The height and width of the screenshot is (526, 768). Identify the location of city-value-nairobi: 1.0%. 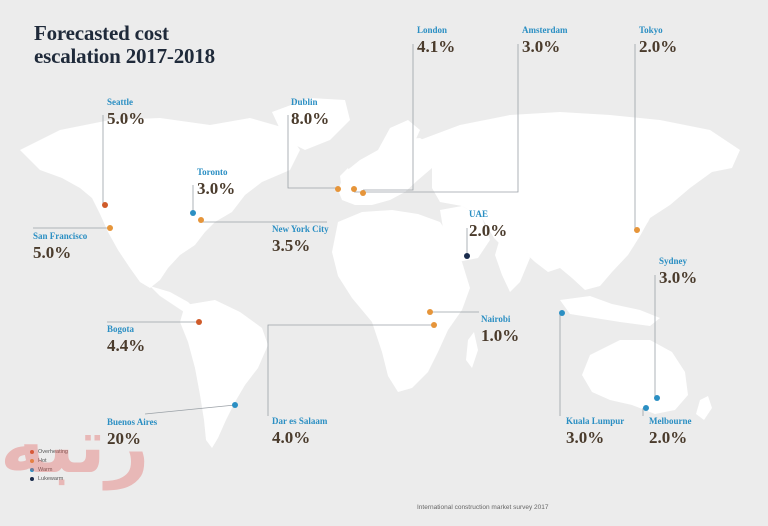
(500, 335).